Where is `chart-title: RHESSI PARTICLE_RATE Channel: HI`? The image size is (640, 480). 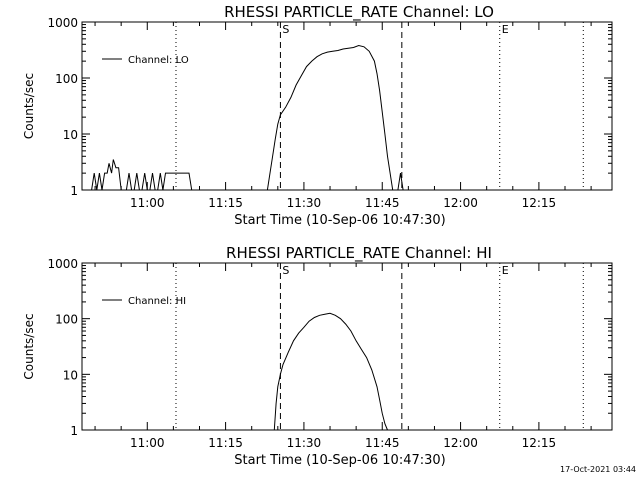
chart-title: RHESSI PARTICLE_RATE Channel: HI is located at coordinates (359, 253).